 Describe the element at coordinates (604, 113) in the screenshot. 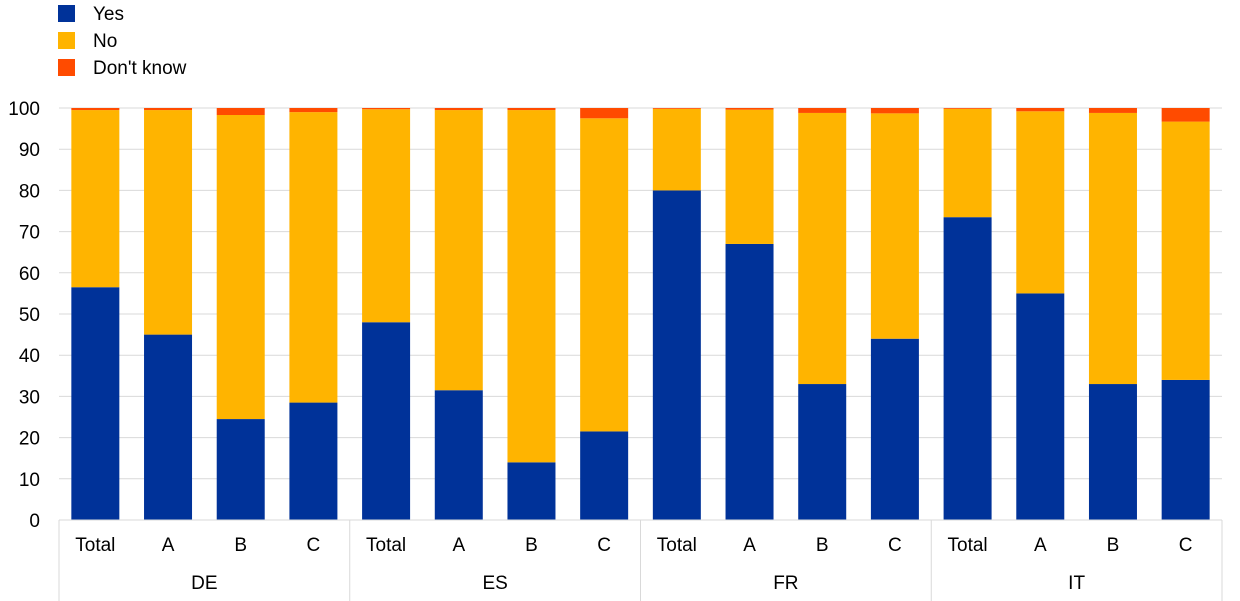

I see `bar-es-c-don-t-know` at that location.